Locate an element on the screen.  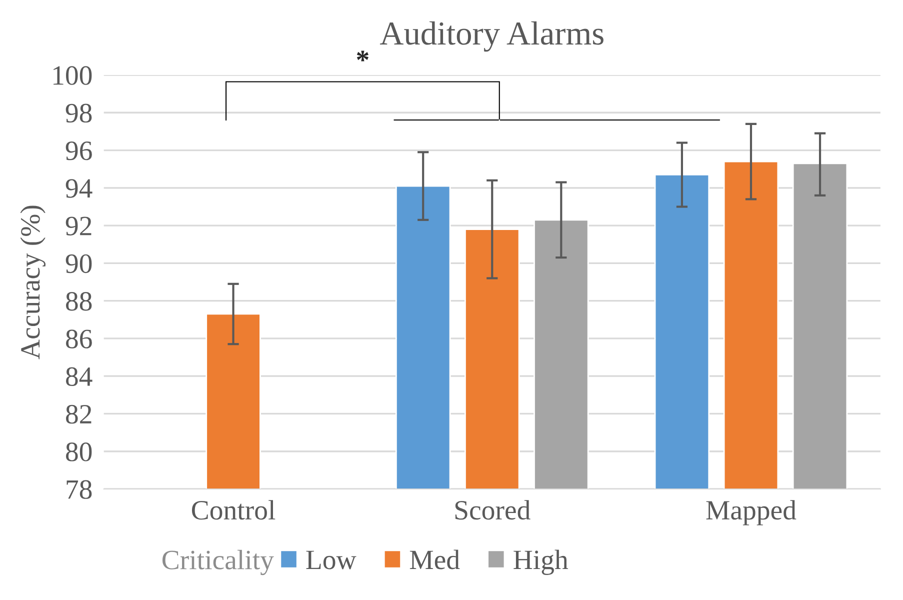
legend-label: Low is located at coordinates (331, 560).